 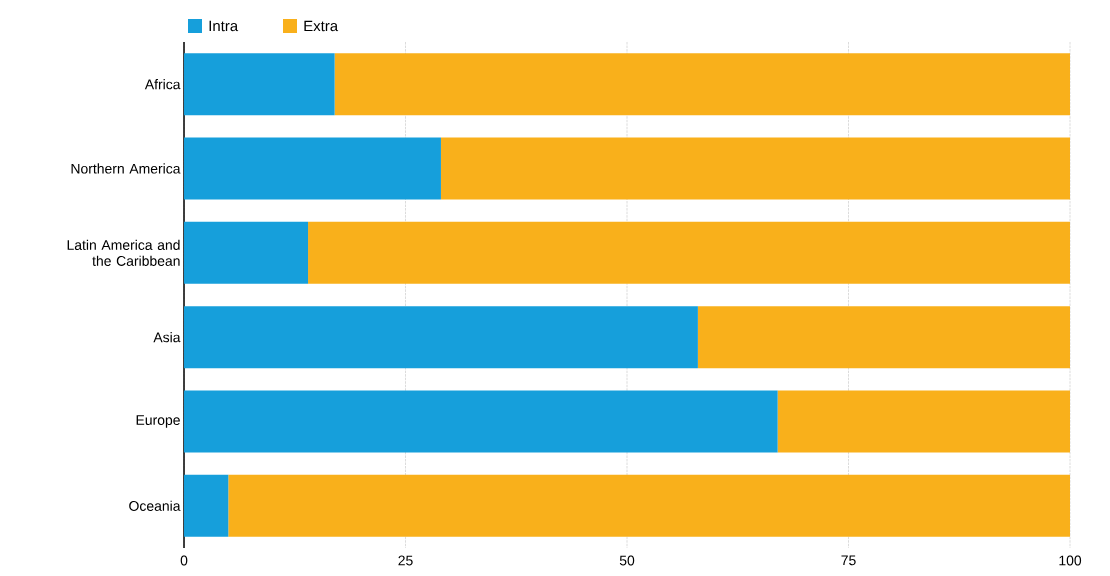 I want to click on y-tick-label: Asia, so click(x=167, y=337).